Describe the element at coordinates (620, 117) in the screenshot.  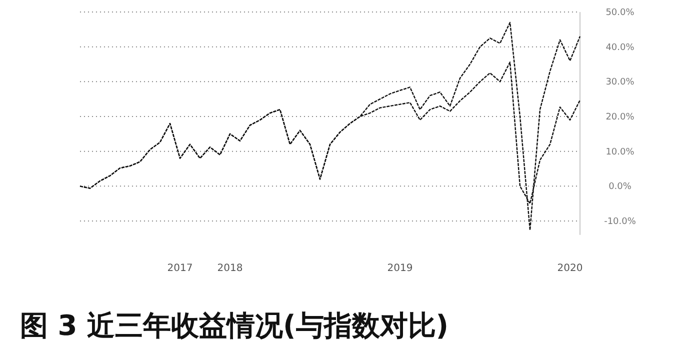
I see `y-tick-label: 20.0%` at that location.